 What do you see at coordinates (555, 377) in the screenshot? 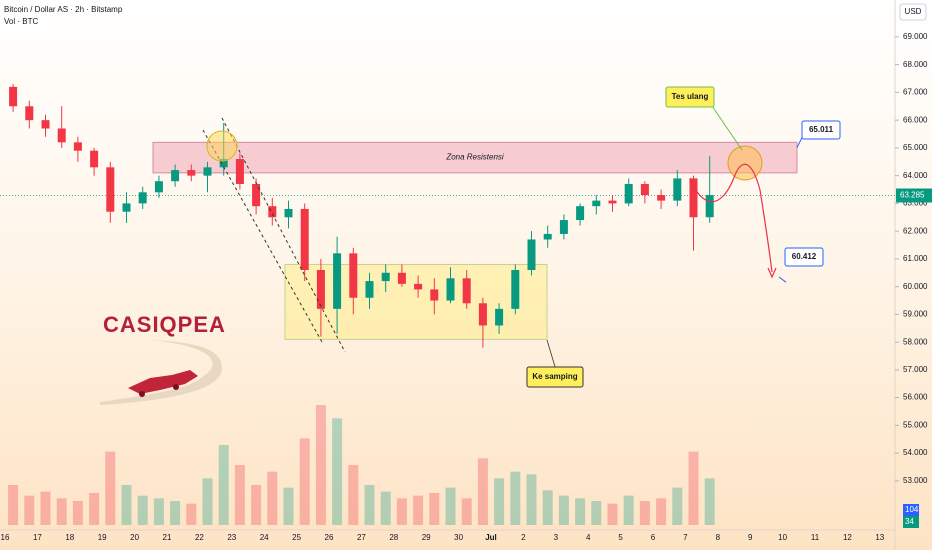
I see `sideways-label-box` at bounding box center [555, 377].